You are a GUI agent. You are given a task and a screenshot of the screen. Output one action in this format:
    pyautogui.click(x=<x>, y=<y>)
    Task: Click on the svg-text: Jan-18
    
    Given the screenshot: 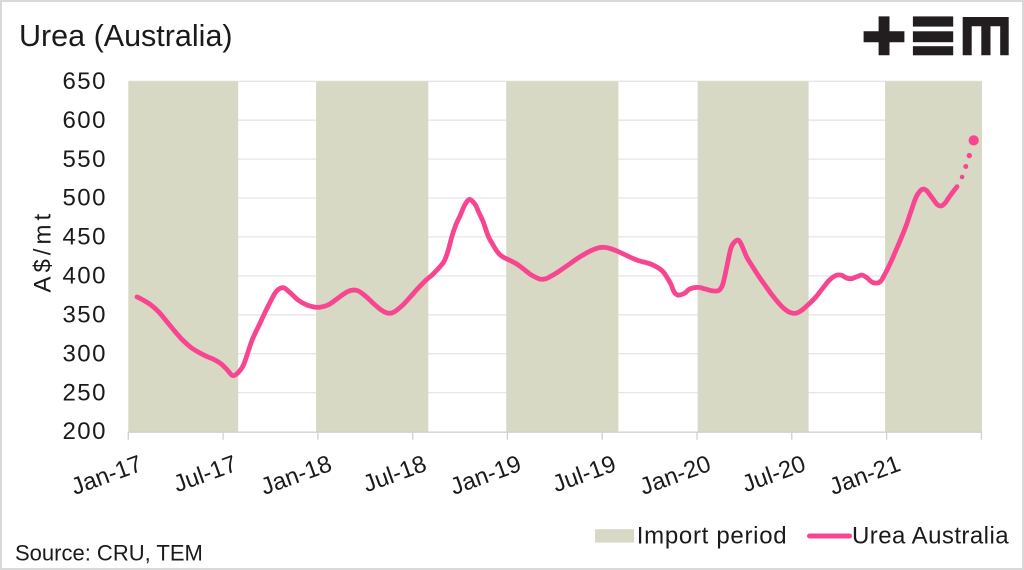 What is the action you would take?
    pyautogui.click(x=296, y=475)
    